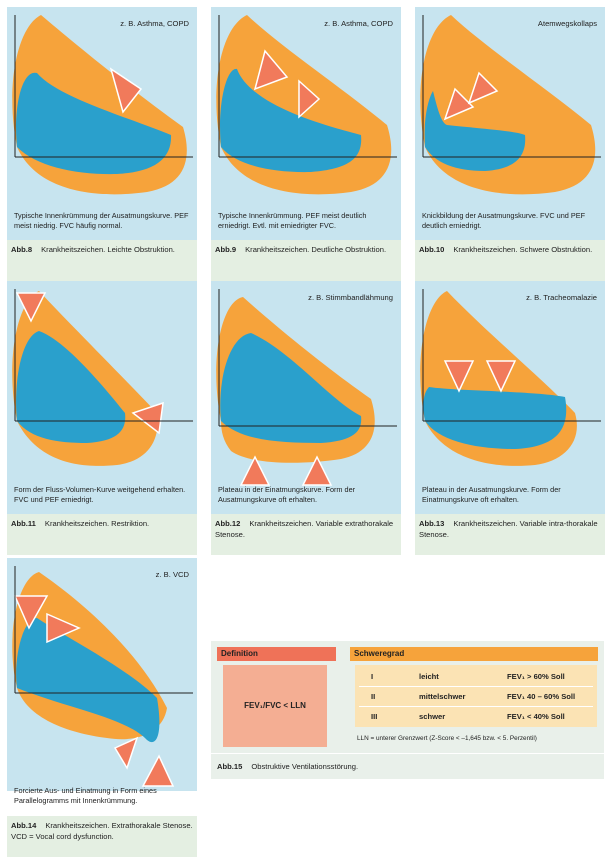 The image size is (606, 857). I want to click on table-caption: Abb.15 Obstruktive Ventilationsstörung., so click(407, 766).